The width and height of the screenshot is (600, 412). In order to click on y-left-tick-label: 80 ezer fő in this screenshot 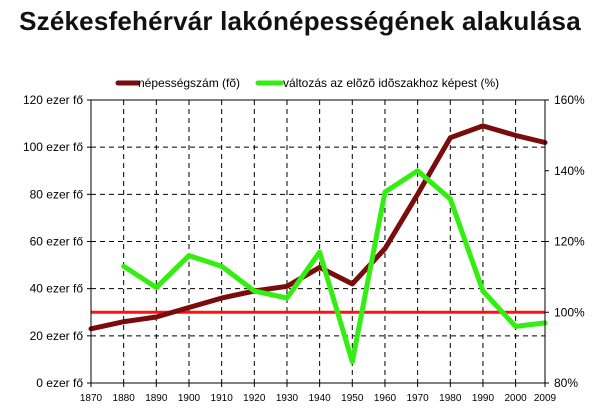, I will do `click(57, 194)`.